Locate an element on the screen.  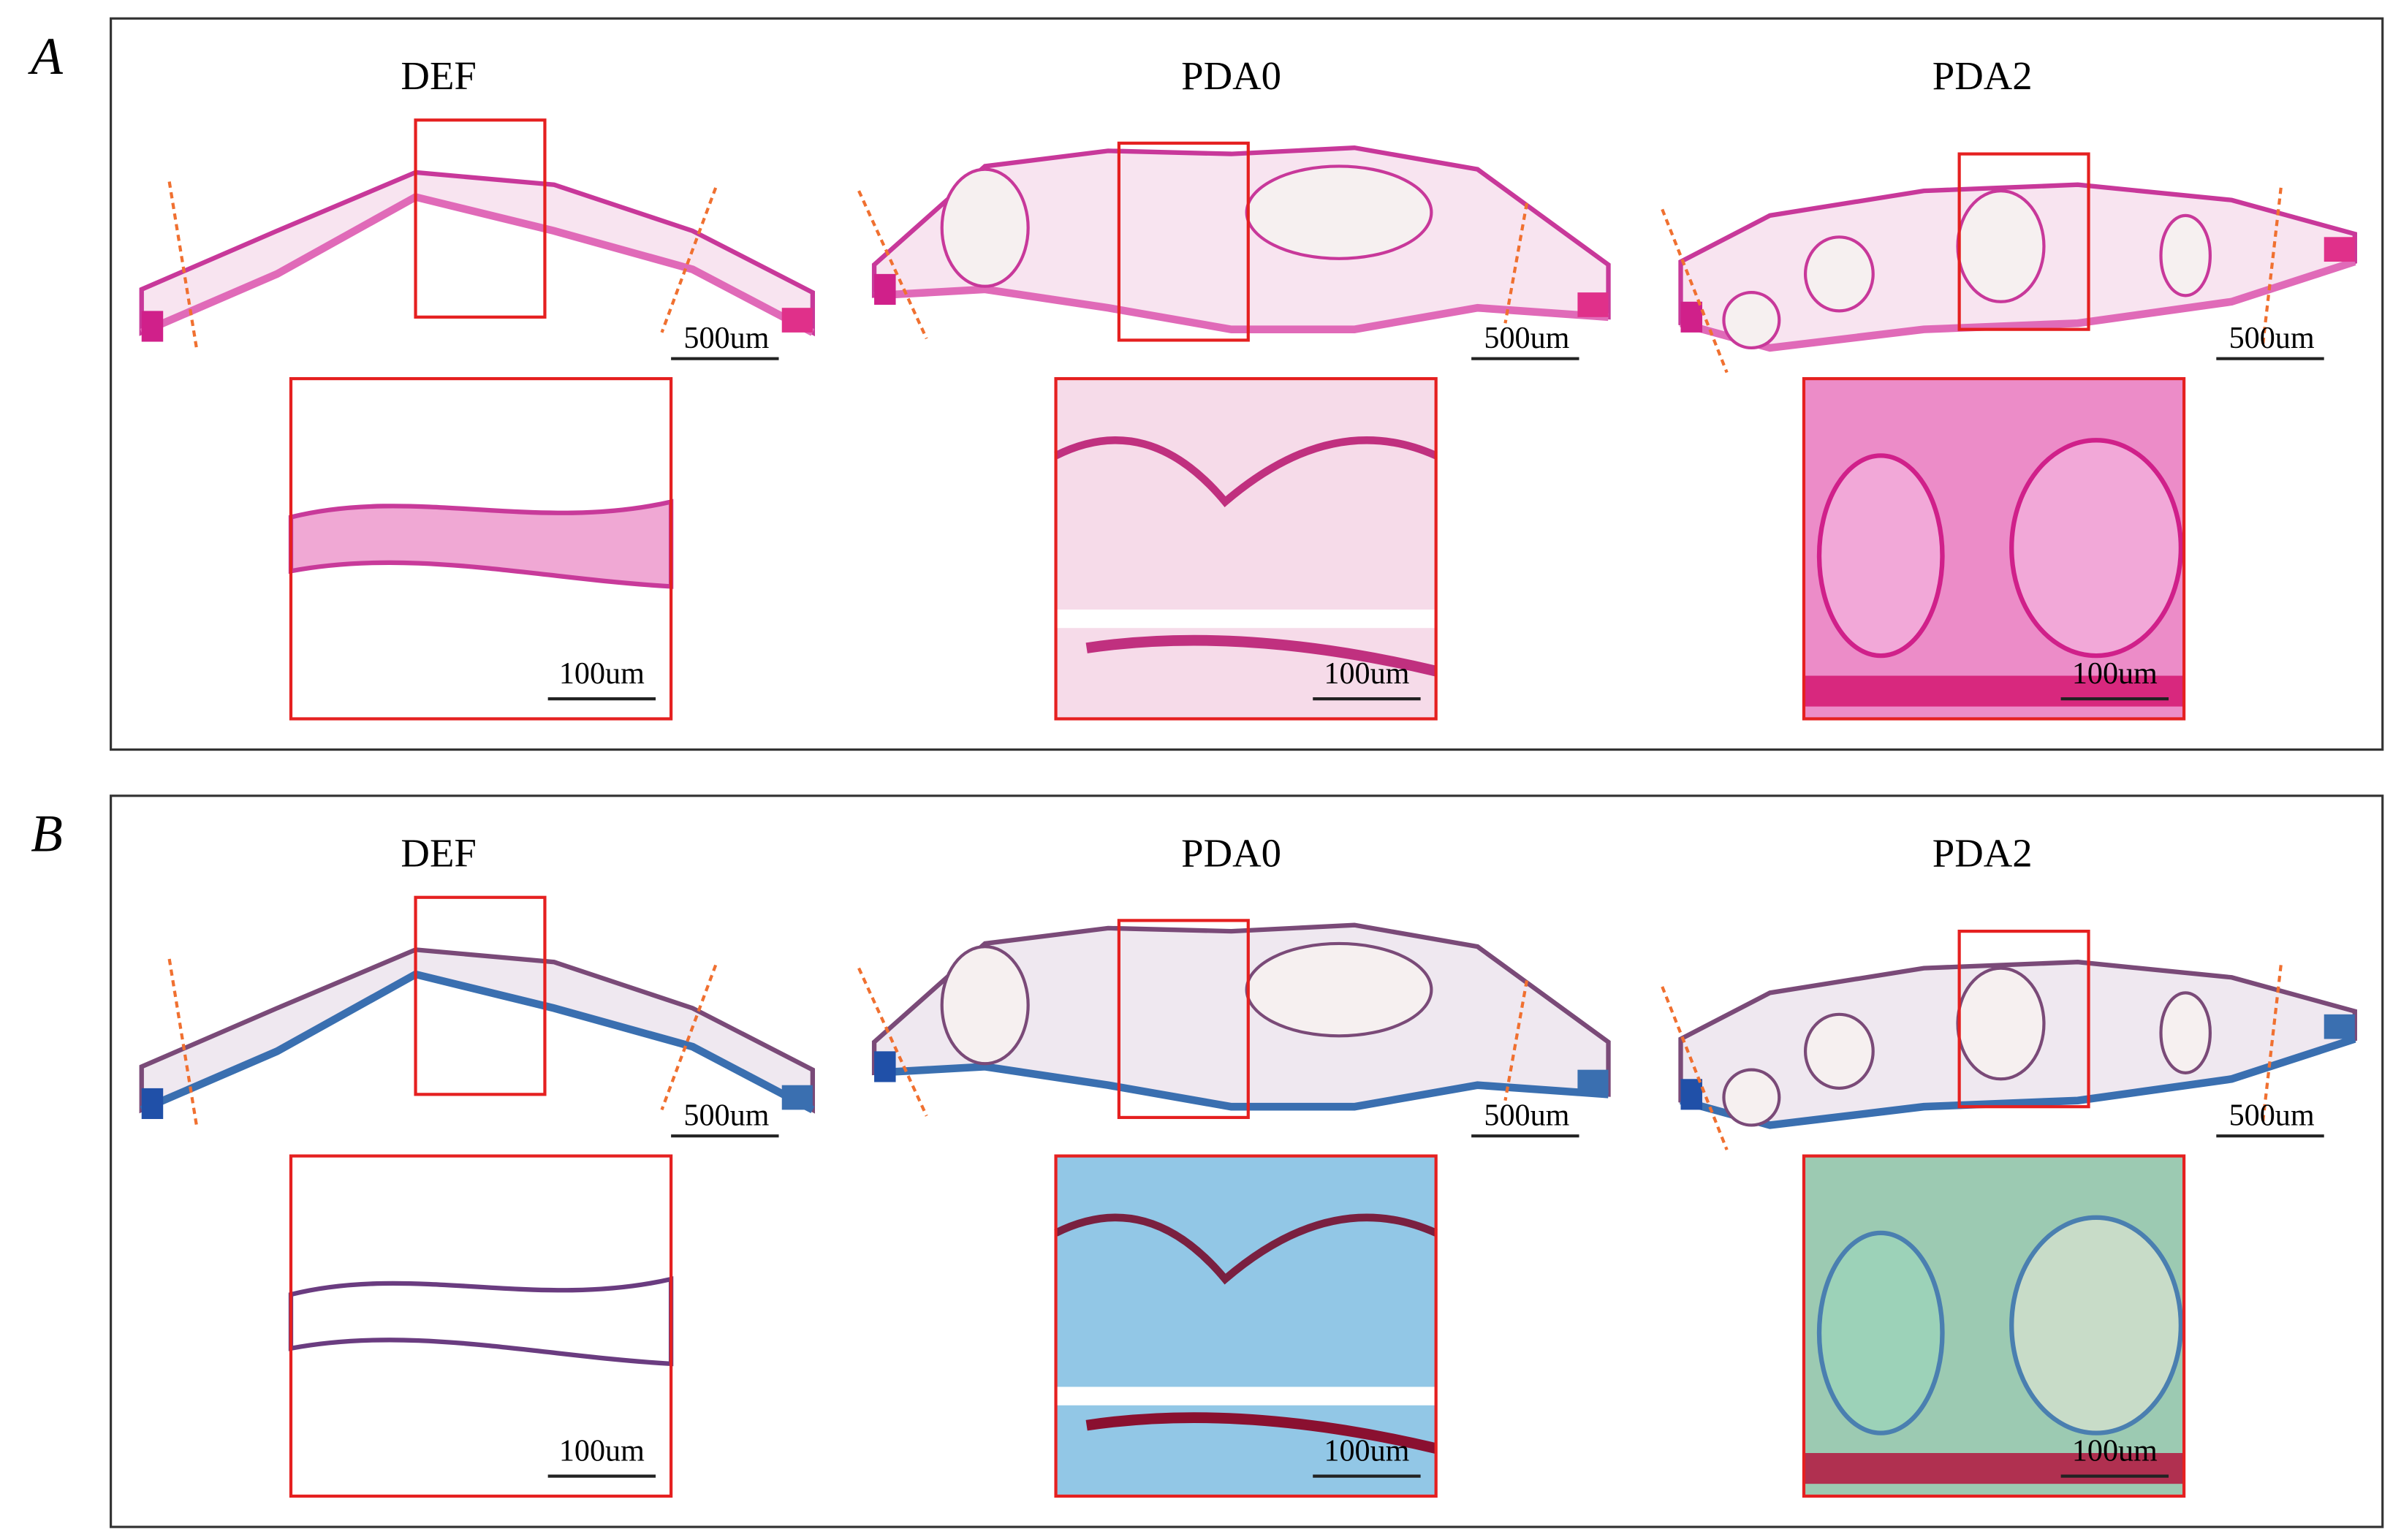
panel-label: B is located at coordinates (47, 834).